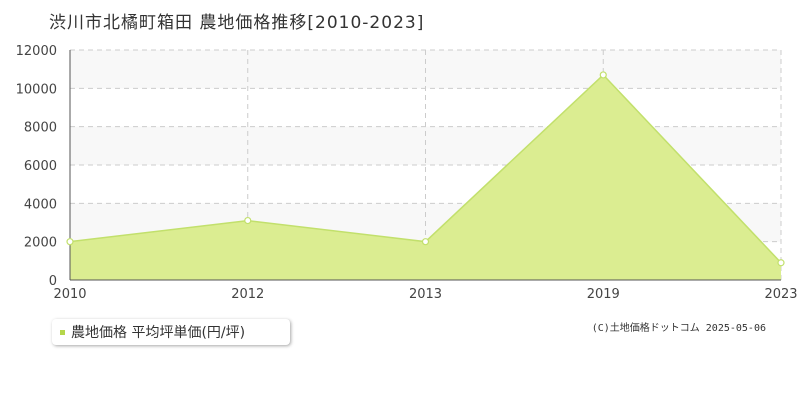  Describe the element at coordinates (53, 281) in the screenshot. I see `y-tick-label: 0` at that location.